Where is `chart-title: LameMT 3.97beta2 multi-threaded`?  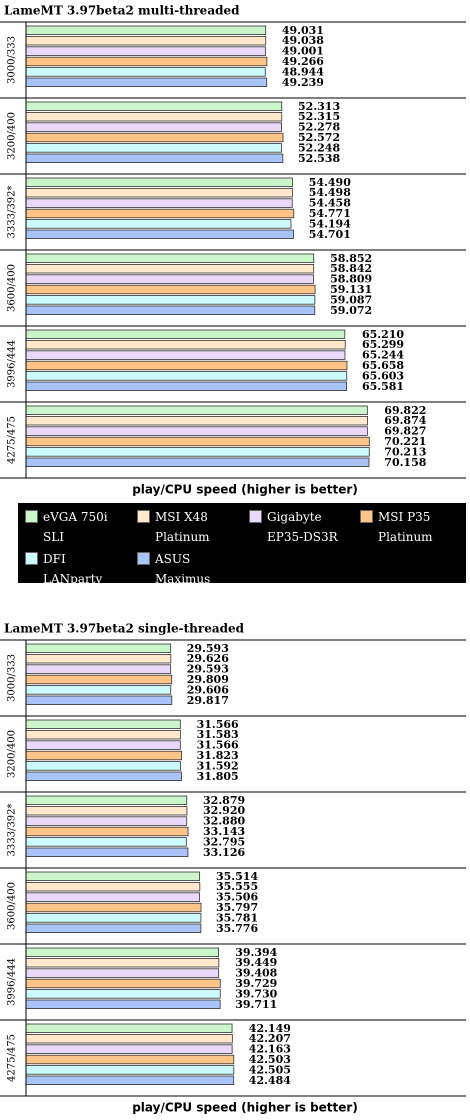 chart-title: LameMT 3.97beta2 multi-threaded is located at coordinates (122, 11).